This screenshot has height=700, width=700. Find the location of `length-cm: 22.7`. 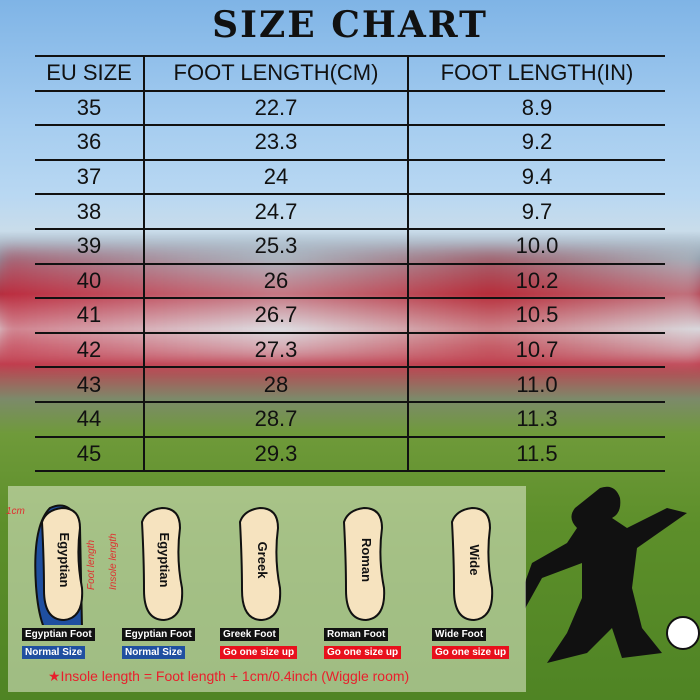

length-cm: 22.7 is located at coordinates (276, 107).